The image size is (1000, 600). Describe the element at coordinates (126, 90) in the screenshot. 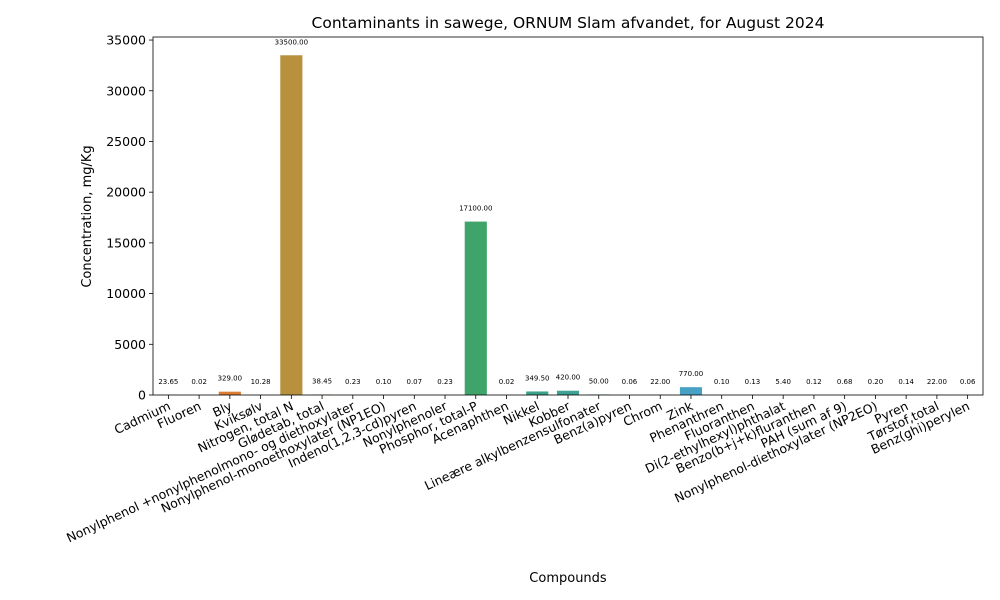

I see `y-tick-label: 30000` at that location.